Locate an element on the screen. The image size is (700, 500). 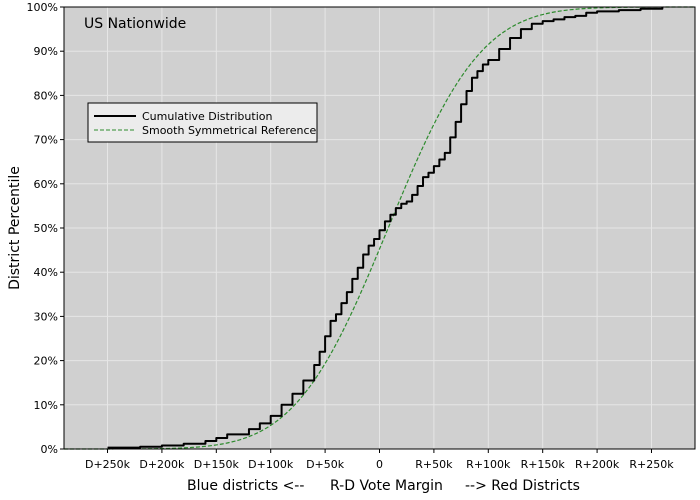
x-tick-label: R+200k is located at coordinates (597, 464).